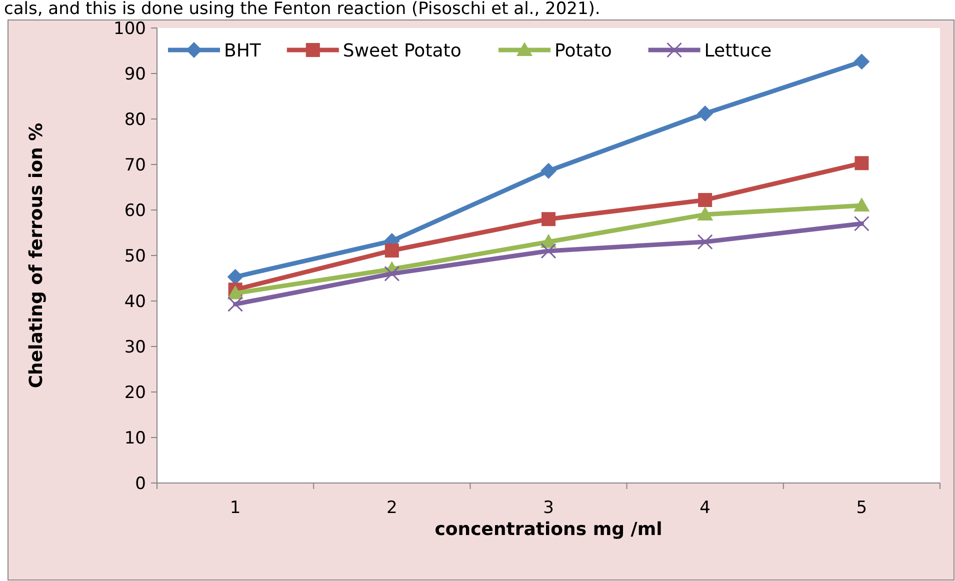  What do you see at coordinates (235, 508) in the screenshot?
I see `x-tick-label: 1` at bounding box center [235, 508].